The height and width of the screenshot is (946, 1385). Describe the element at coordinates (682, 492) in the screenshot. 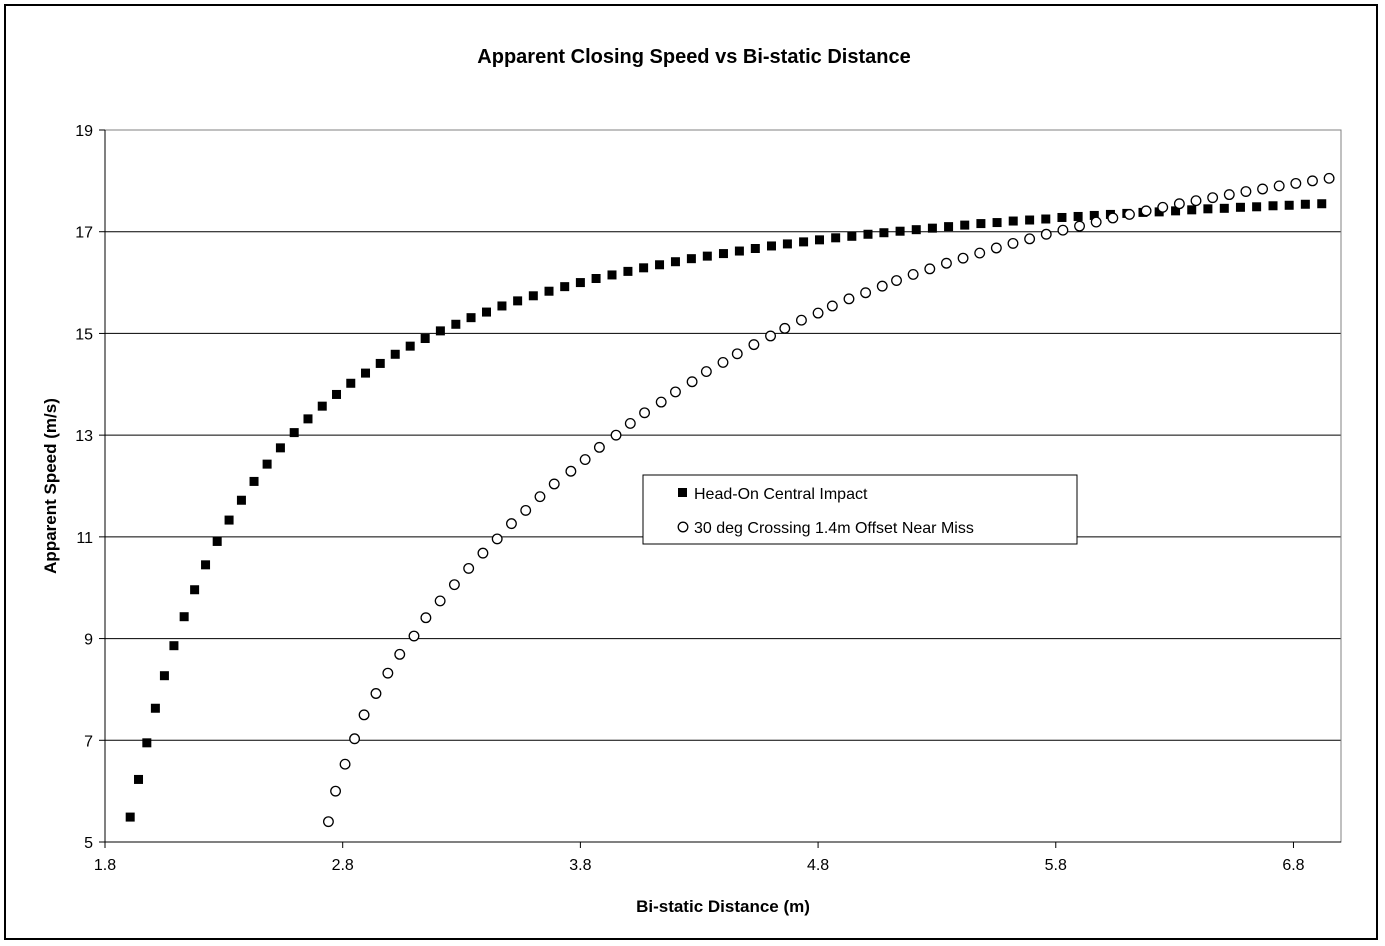

I see `legend-marker-head-on` at that location.